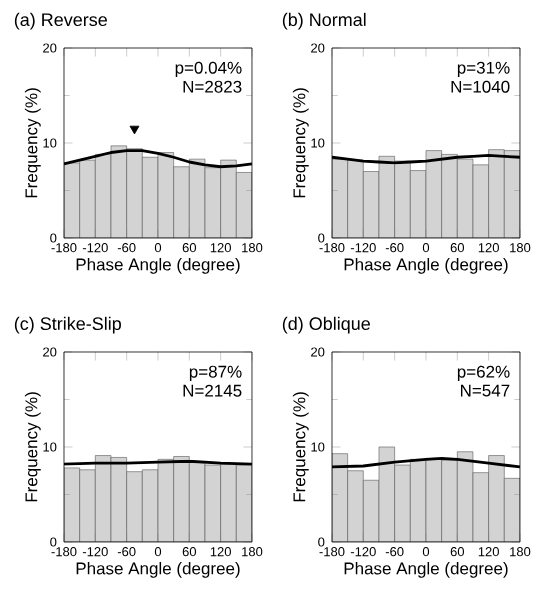 This screenshot has height=590, width=536. What do you see at coordinates (480, 86) in the screenshot?
I see `annotation: N=1040` at bounding box center [480, 86].